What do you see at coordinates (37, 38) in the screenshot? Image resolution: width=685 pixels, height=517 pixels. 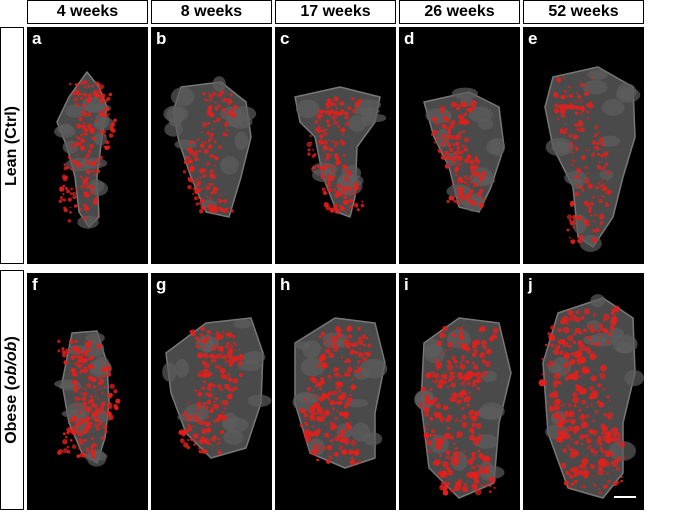 I see `panel-label-a: a` at bounding box center [37, 38].